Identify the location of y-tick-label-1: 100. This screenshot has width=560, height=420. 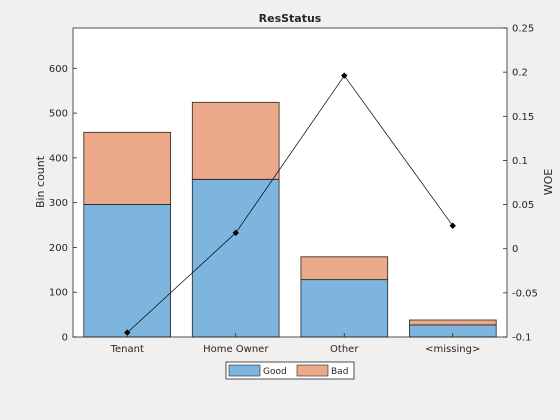
(58, 293).